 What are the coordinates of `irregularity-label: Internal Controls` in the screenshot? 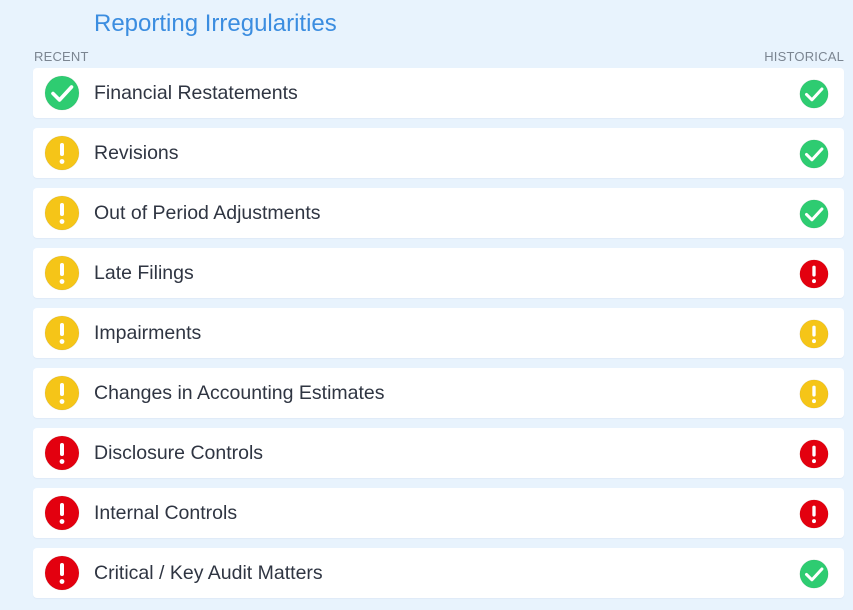 It's located at (166, 513).